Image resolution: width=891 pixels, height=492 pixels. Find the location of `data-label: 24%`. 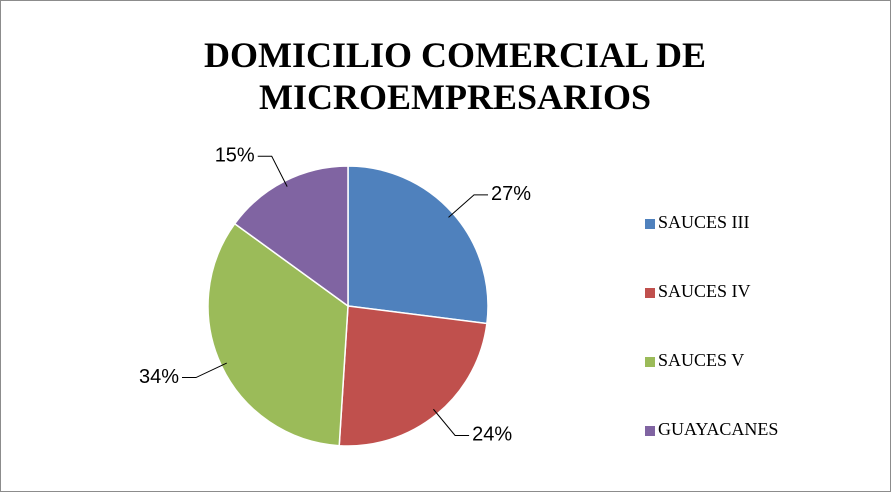

data-label: 24% is located at coordinates (492, 435).